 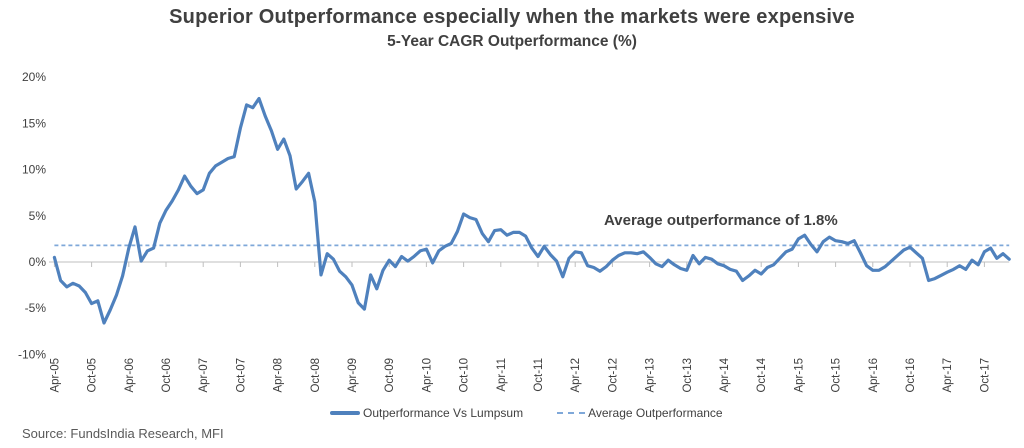 I want to click on x-tick-label: Oct-16, so click(x=911, y=375).